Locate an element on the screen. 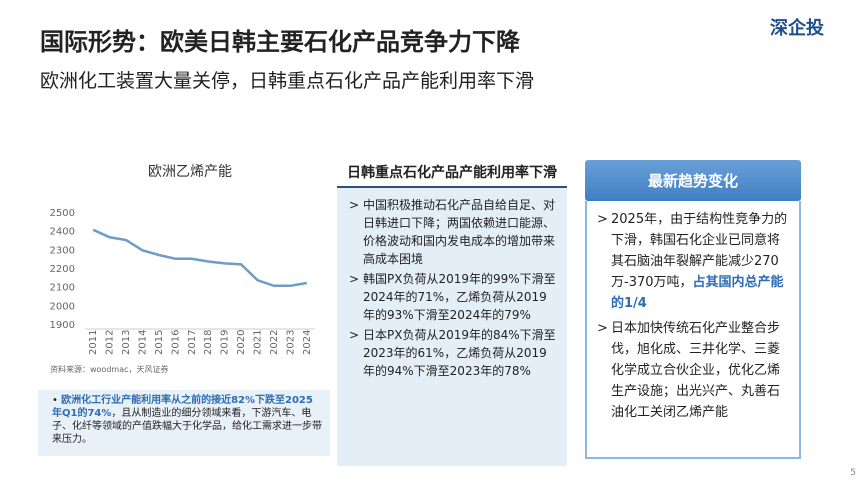  x-tick-label: 2020 is located at coordinates (241, 342).